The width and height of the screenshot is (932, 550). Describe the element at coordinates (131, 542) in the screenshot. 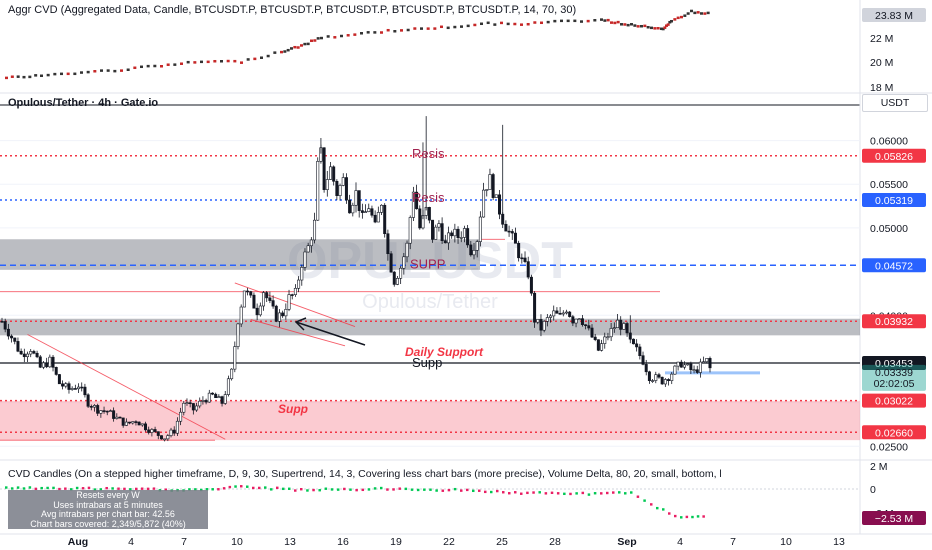

I see `time-tick-label: 4` at that location.